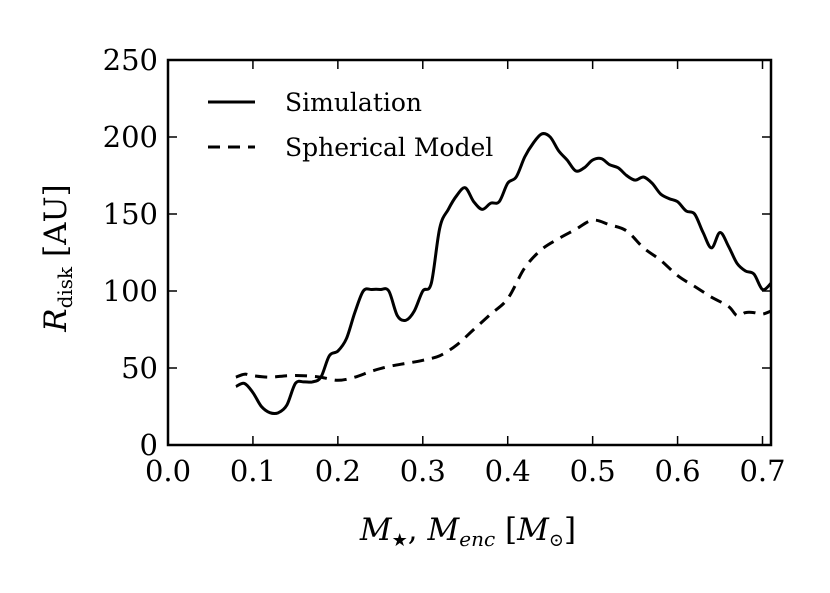 This screenshot has width=830, height=593. What do you see at coordinates (593, 471) in the screenshot?
I see `x-tick-label: 0.5` at bounding box center [593, 471].